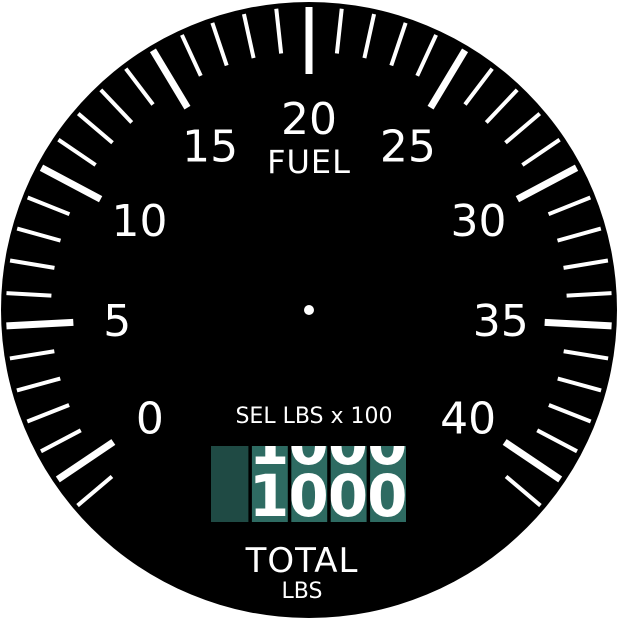 The width and height of the screenshot is (619, 625). Describe the element at coordinates (302, 561) in the screenshot. I see `total-label: TOTAL` at that location.